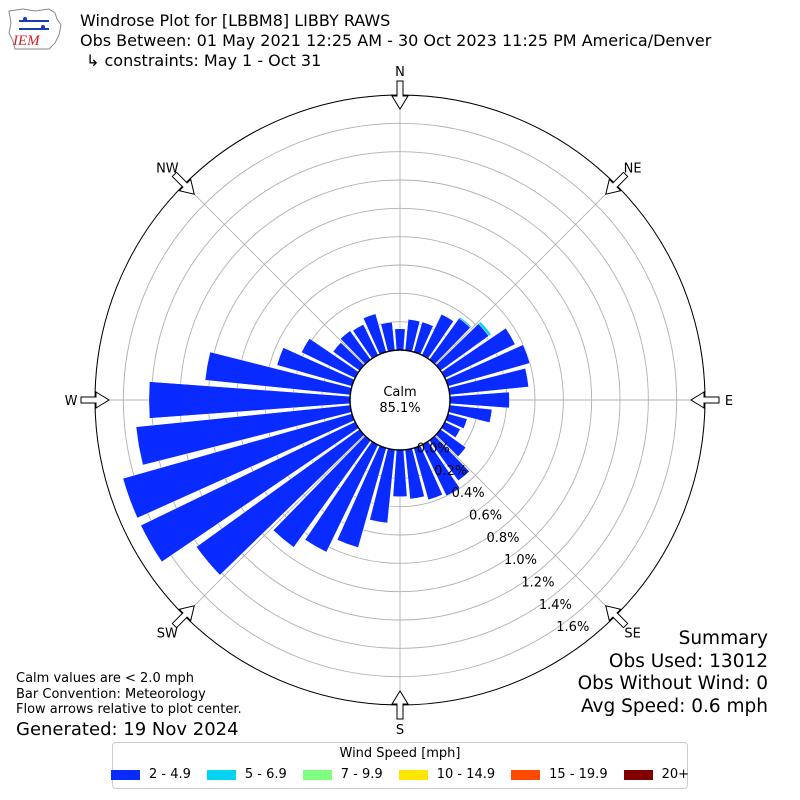 The image size is (800, 800). Describe the element at coordinates (578, 774) in the screenshot. I see `legend-label: 15 - 19.9` at that location.